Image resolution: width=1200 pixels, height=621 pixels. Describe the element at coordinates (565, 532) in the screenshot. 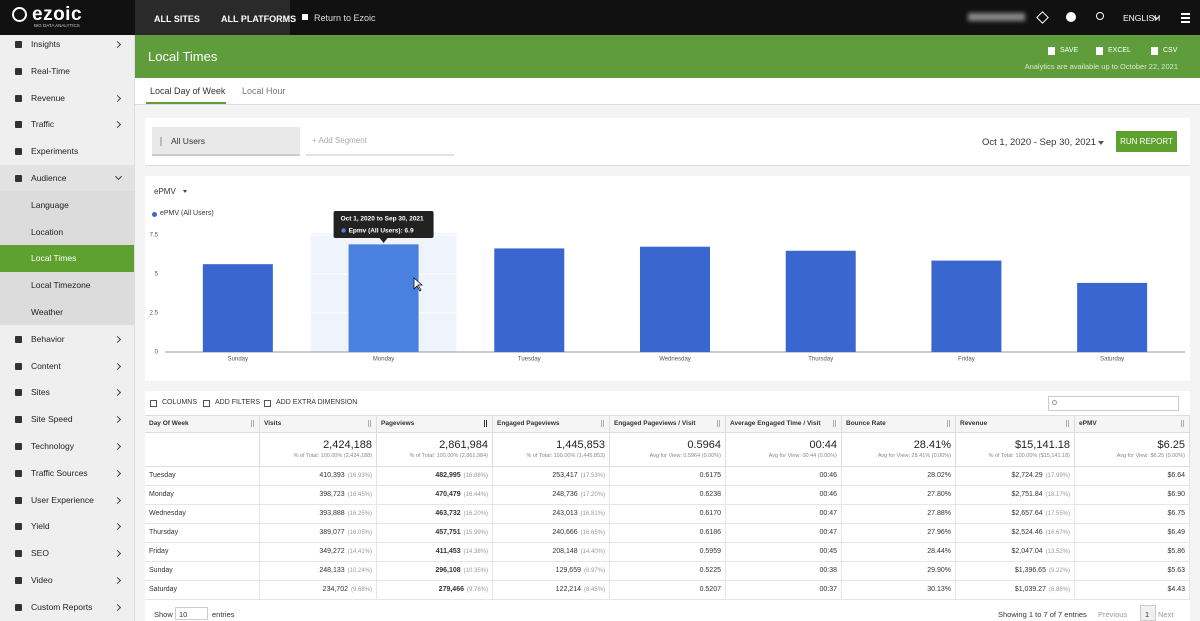

I see `cell-value: 240,666` at that location.